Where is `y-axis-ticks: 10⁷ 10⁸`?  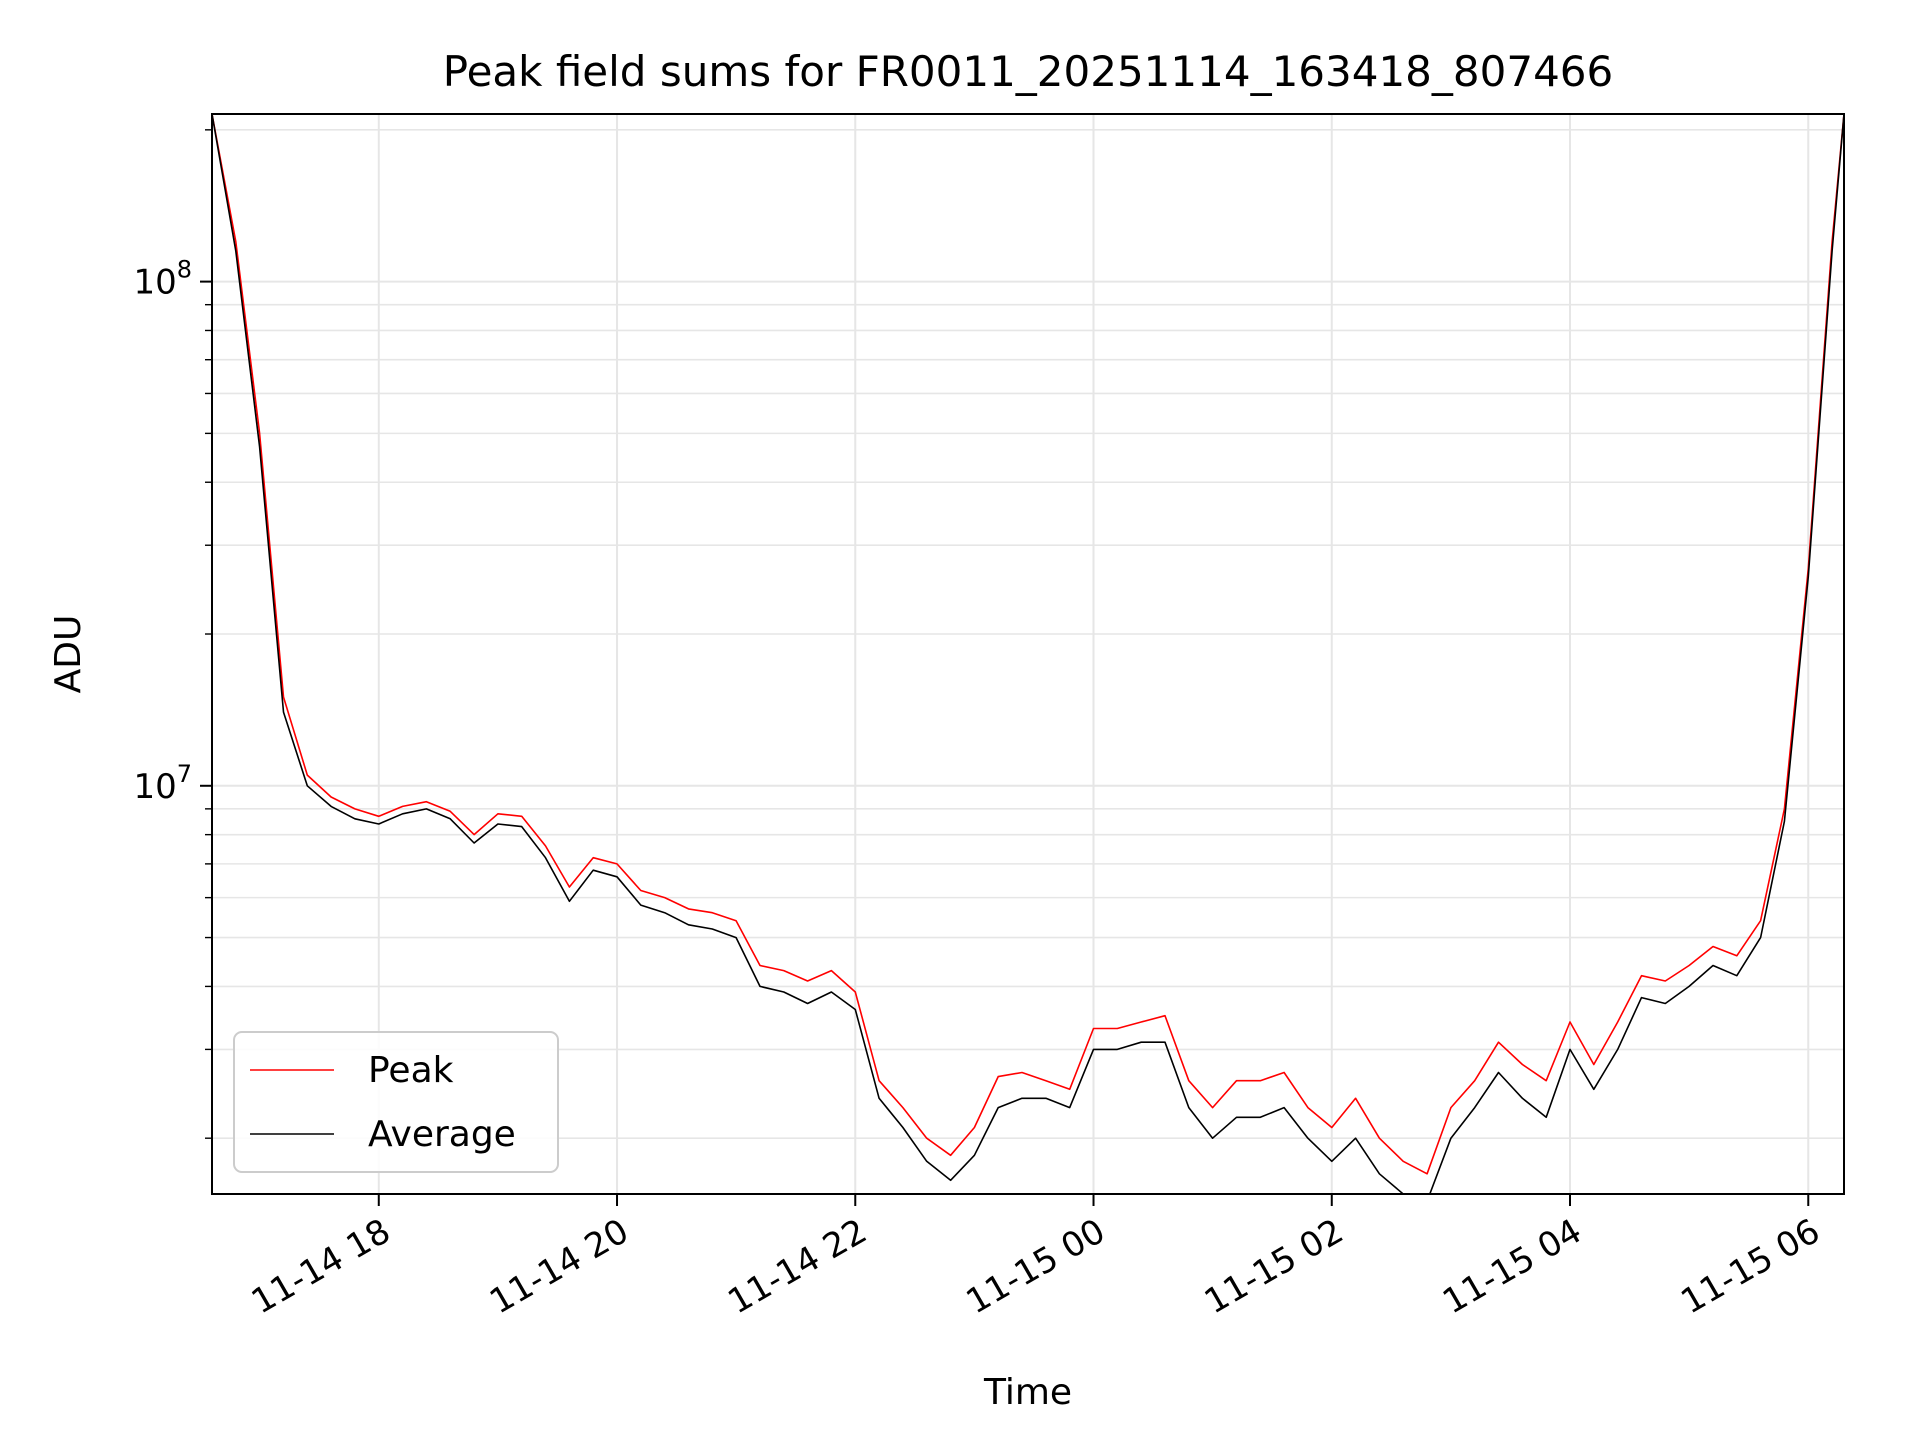 y-axis-ticks: 10⁷ 10⁸ is located at coordinates (172, 634).